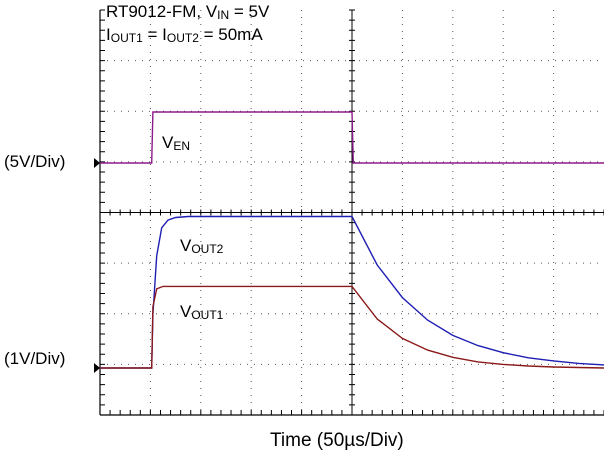  I want to click on title-load-i2-sub: OUT2, so click(182, 38).